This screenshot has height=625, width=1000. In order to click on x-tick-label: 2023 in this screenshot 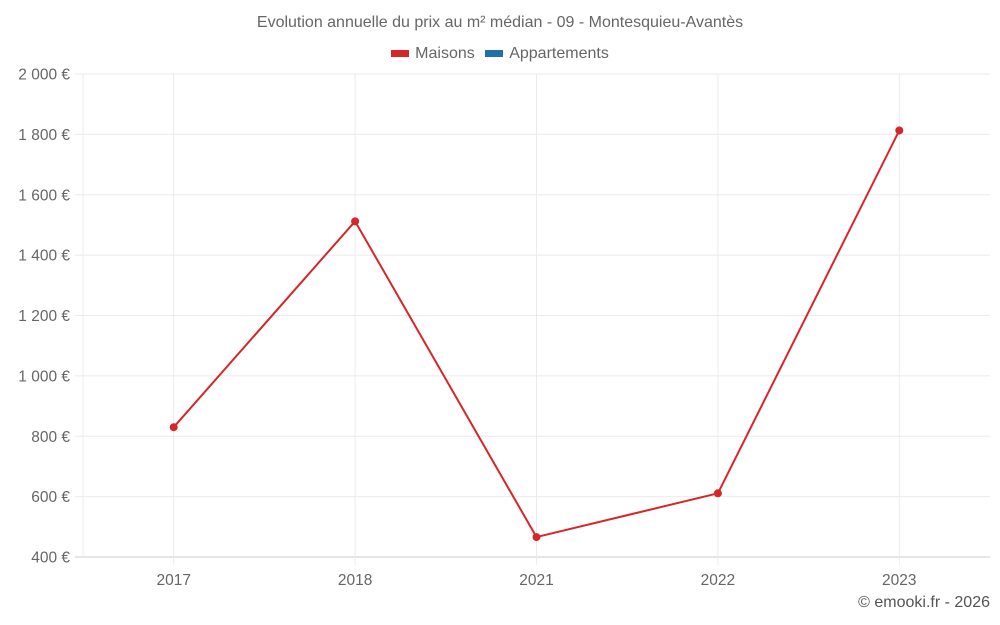, I will do `click(899, 580)`.